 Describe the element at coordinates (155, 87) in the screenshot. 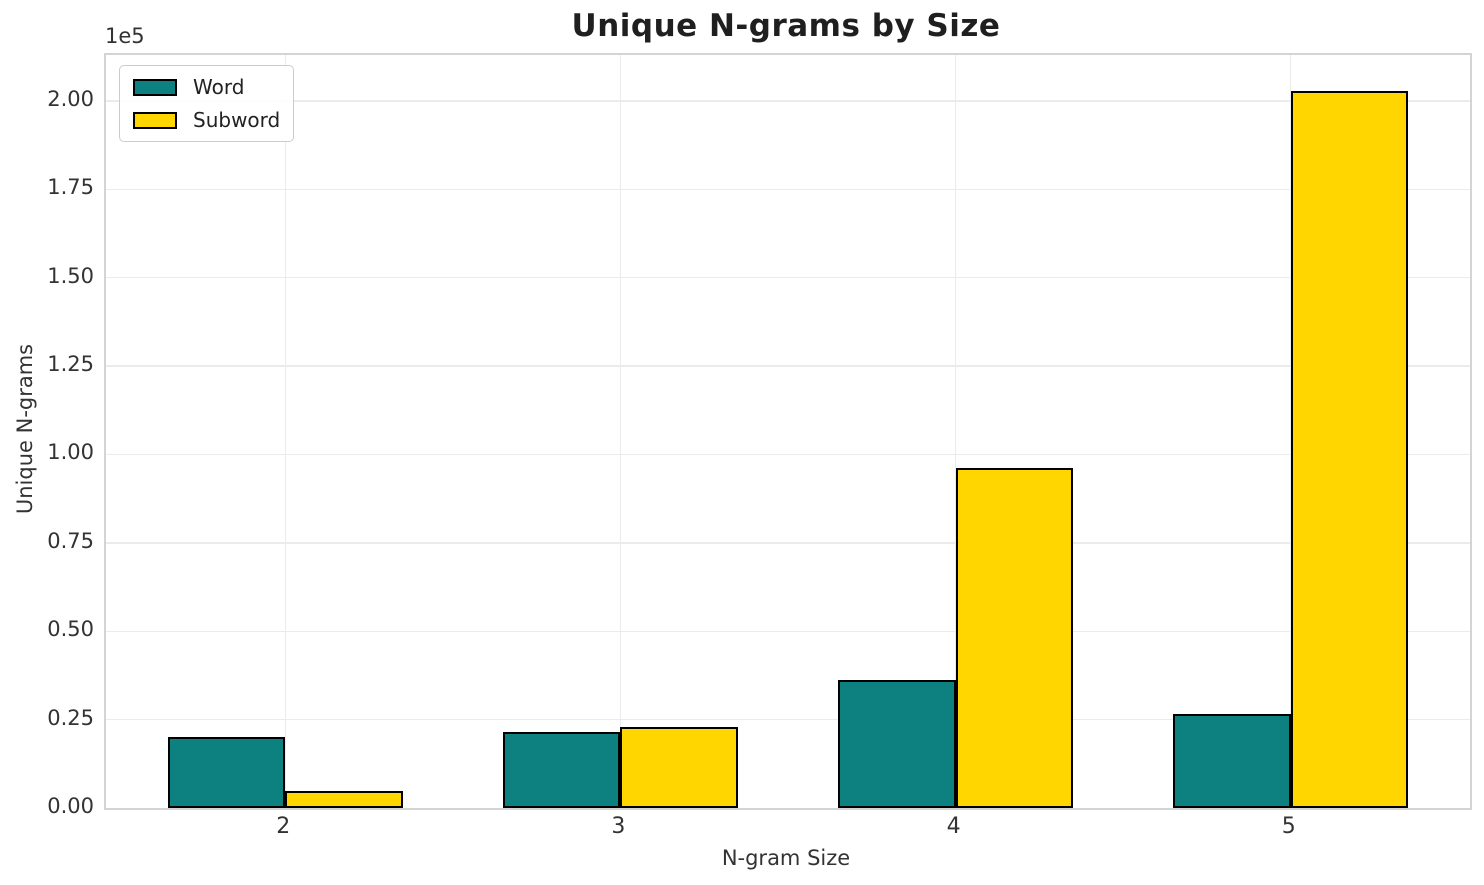

I see `word-series-swatch` at that location.